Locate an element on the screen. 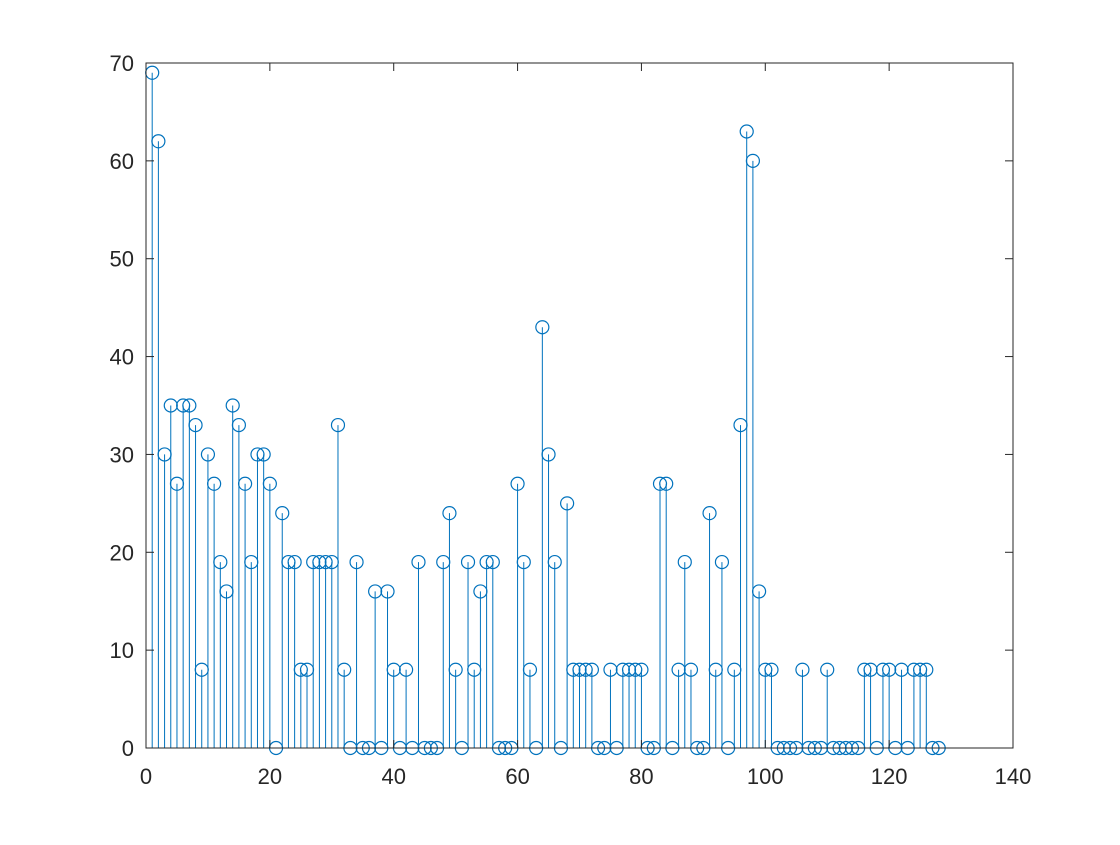 The height and width of the screenshot is (845, 1120). x-tick-label: 80 is located at coordinates (641, 776).